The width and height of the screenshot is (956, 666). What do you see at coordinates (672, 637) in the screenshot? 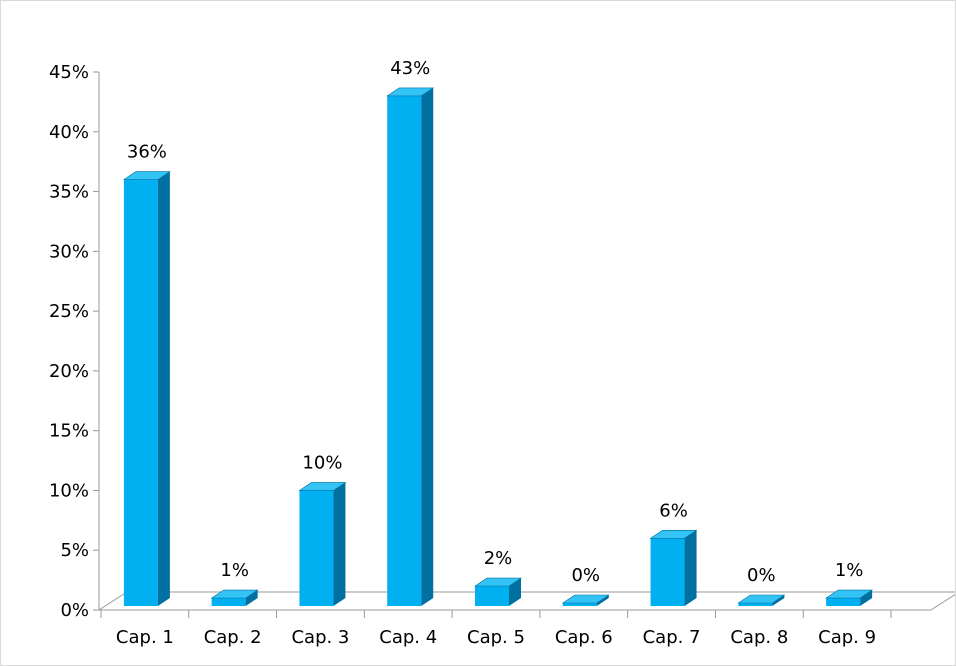
I see `x-tick-label: Cap. 7` at bounding box center [672, 637].